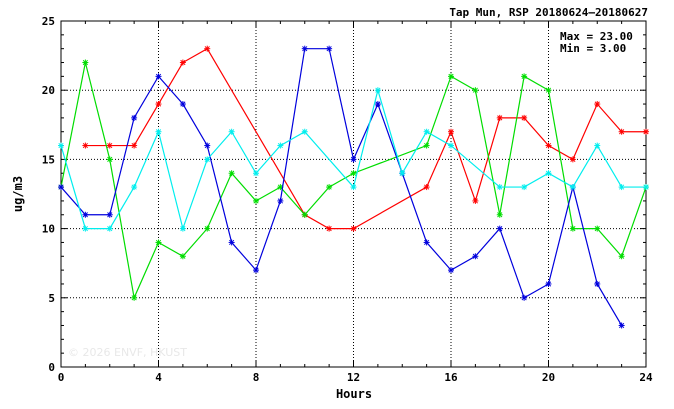 This screenshot has width=674, height=409. What do you see at coordinates (48, 159) in the screenshot?
I see `y-tick-label: 15` at bounding box center [48, 159].